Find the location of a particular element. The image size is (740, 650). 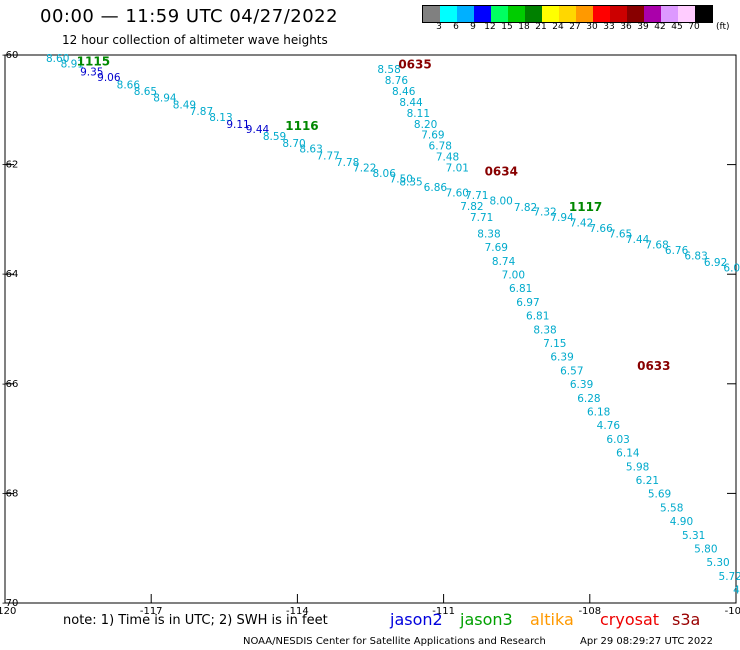

wave-height-label: 5.30 is located at coordinates (717, 563).